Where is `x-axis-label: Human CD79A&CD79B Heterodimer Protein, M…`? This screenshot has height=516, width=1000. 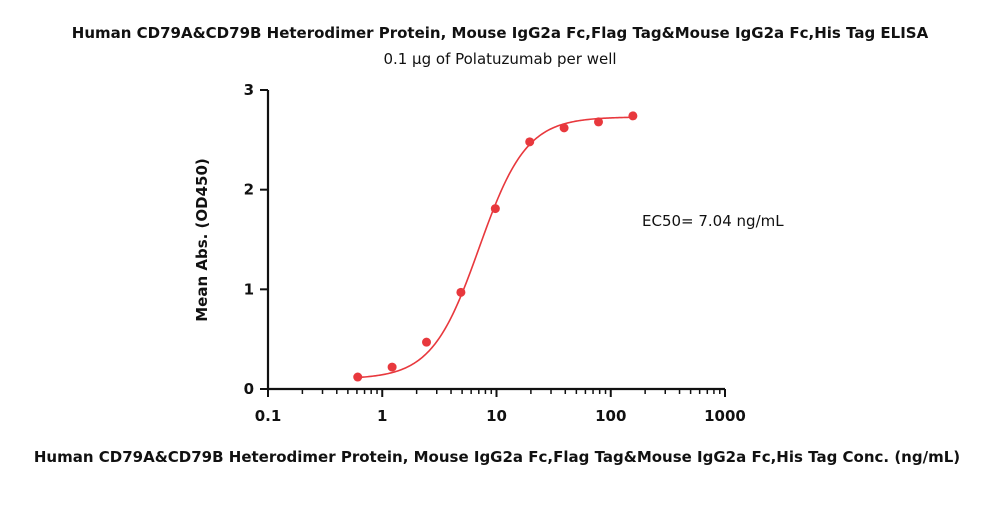 x-axis-label: Human CD79A&CD79B Heterodimer Protein, M… is located at coordinates (497, 457).